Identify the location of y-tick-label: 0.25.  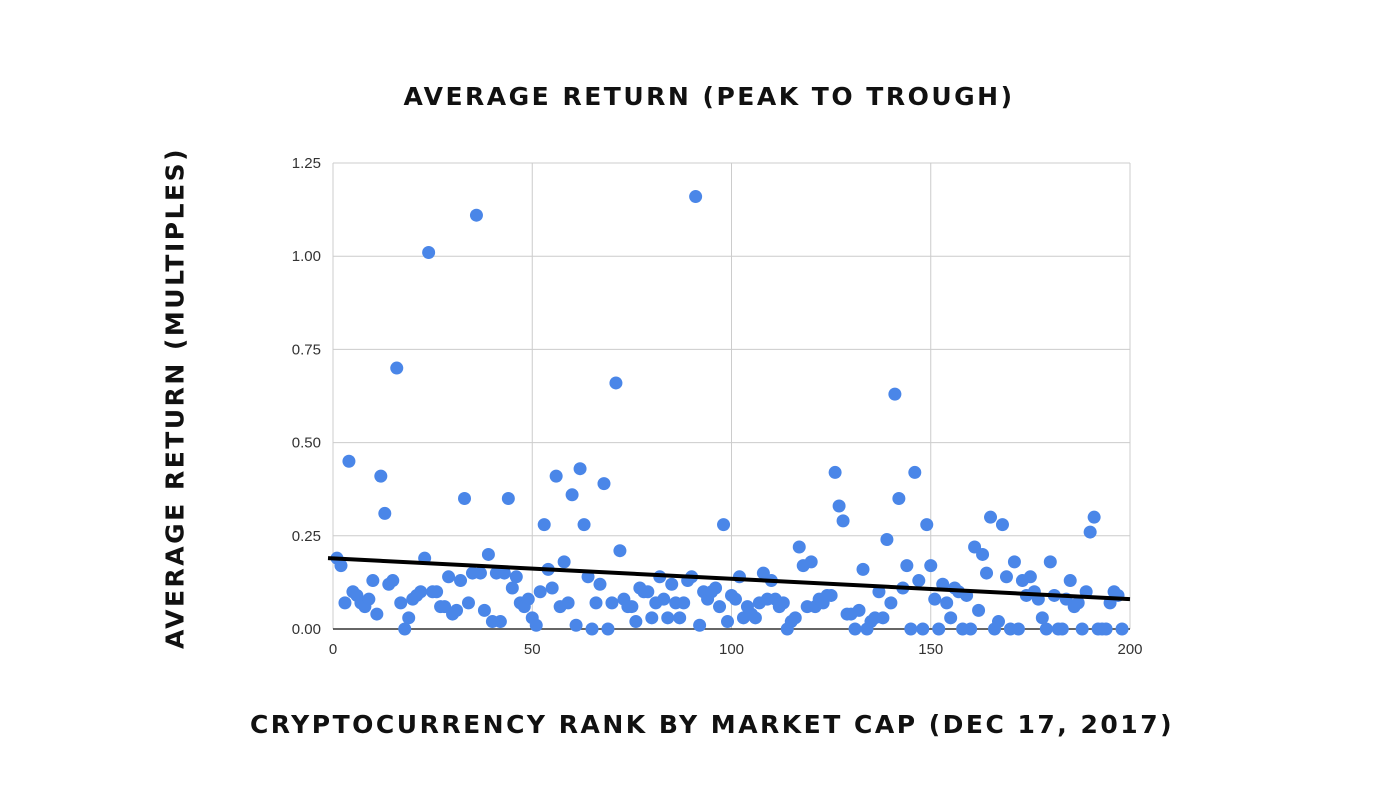
(306, 536).